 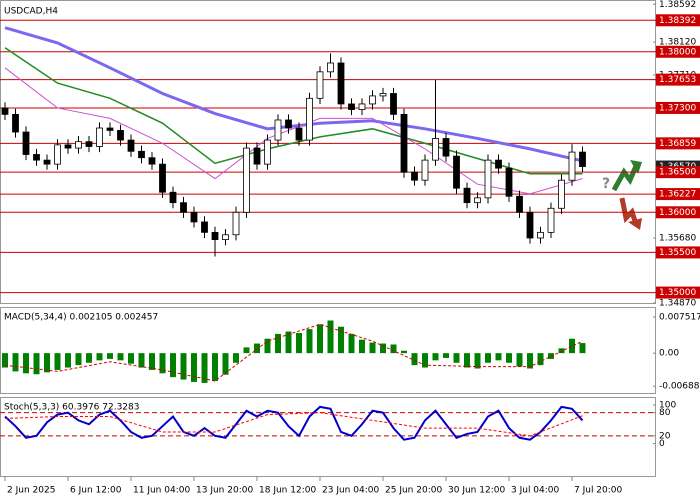 What do you see at coordinates (677, 144) in the screenshot?
I see `level-label: 1.36859` at bounding box center [677, 144].